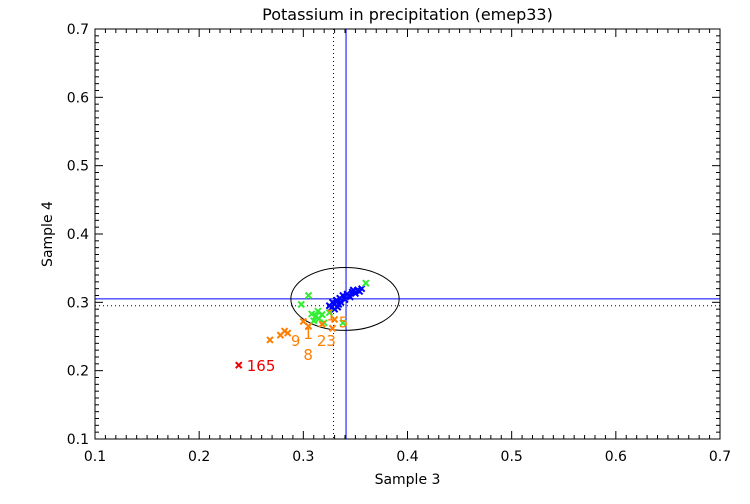  What do you see at coordinates (308, 355) in the screenshot?
I see `point-label: 8` at bounding box center [308, 355].